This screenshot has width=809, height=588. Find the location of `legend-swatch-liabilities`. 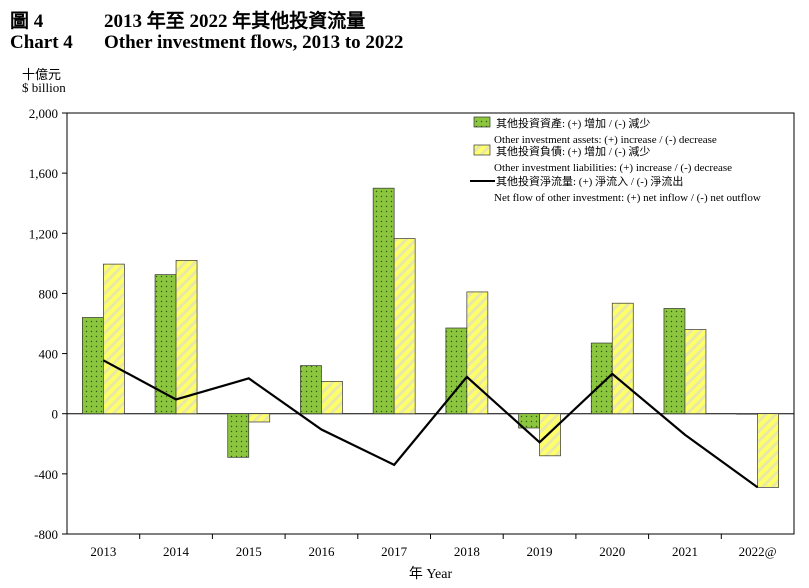

legend-swatch-liabilities is located at coordinates (482, 150).